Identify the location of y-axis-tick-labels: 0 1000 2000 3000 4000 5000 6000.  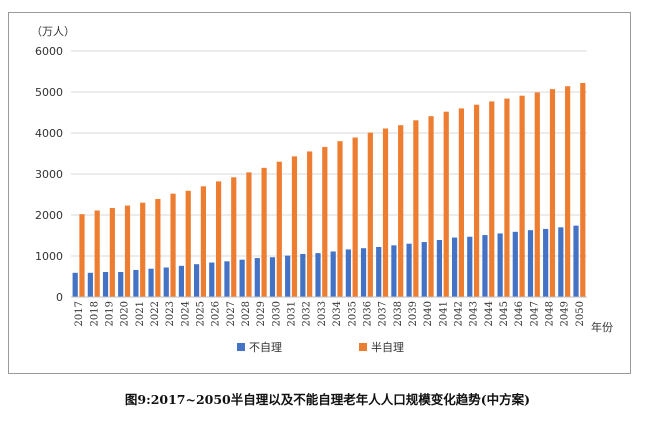
(49, 174).